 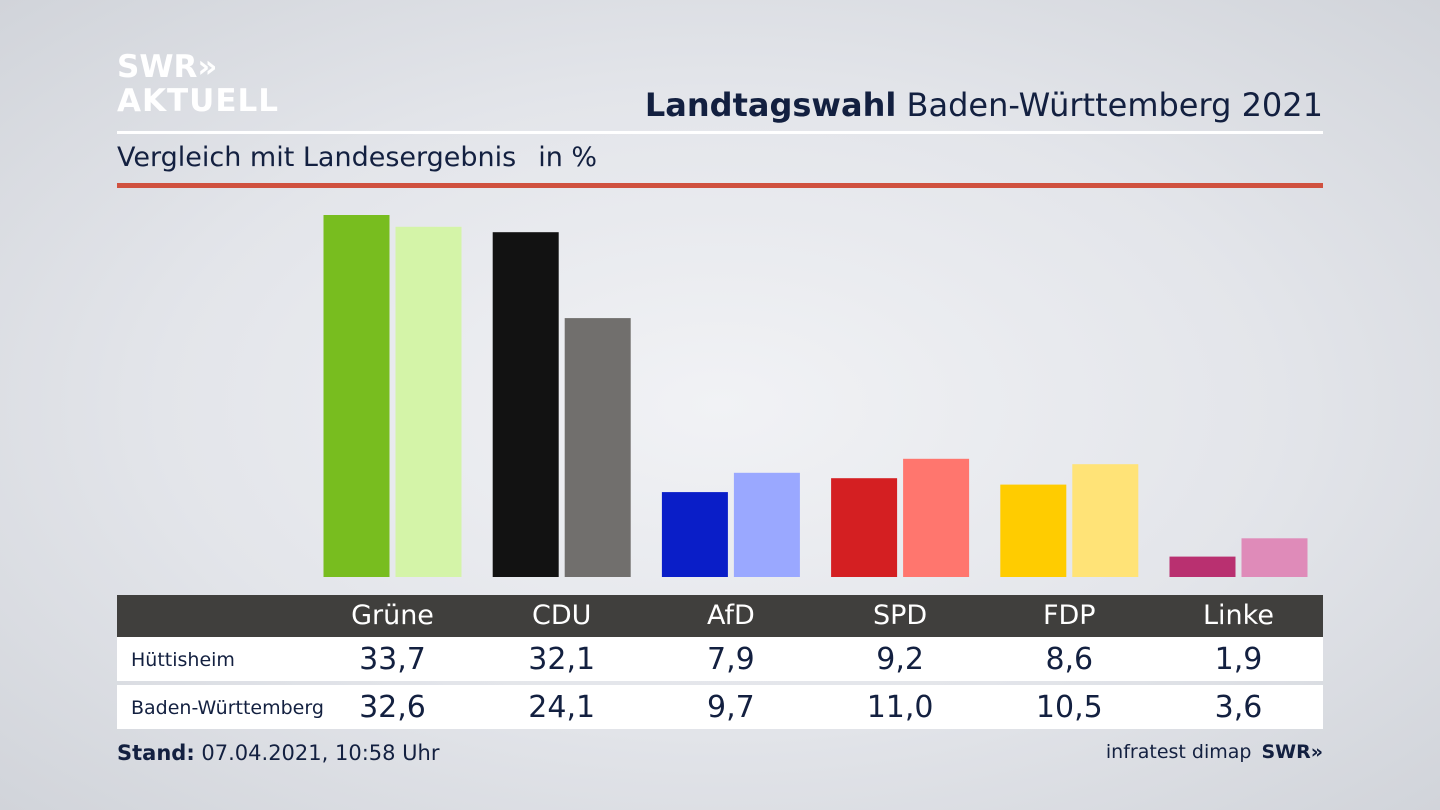 What do you see at coordinates (720, 132) in the screenshot?
I see `title-divider` at bounding box center [720, 132].